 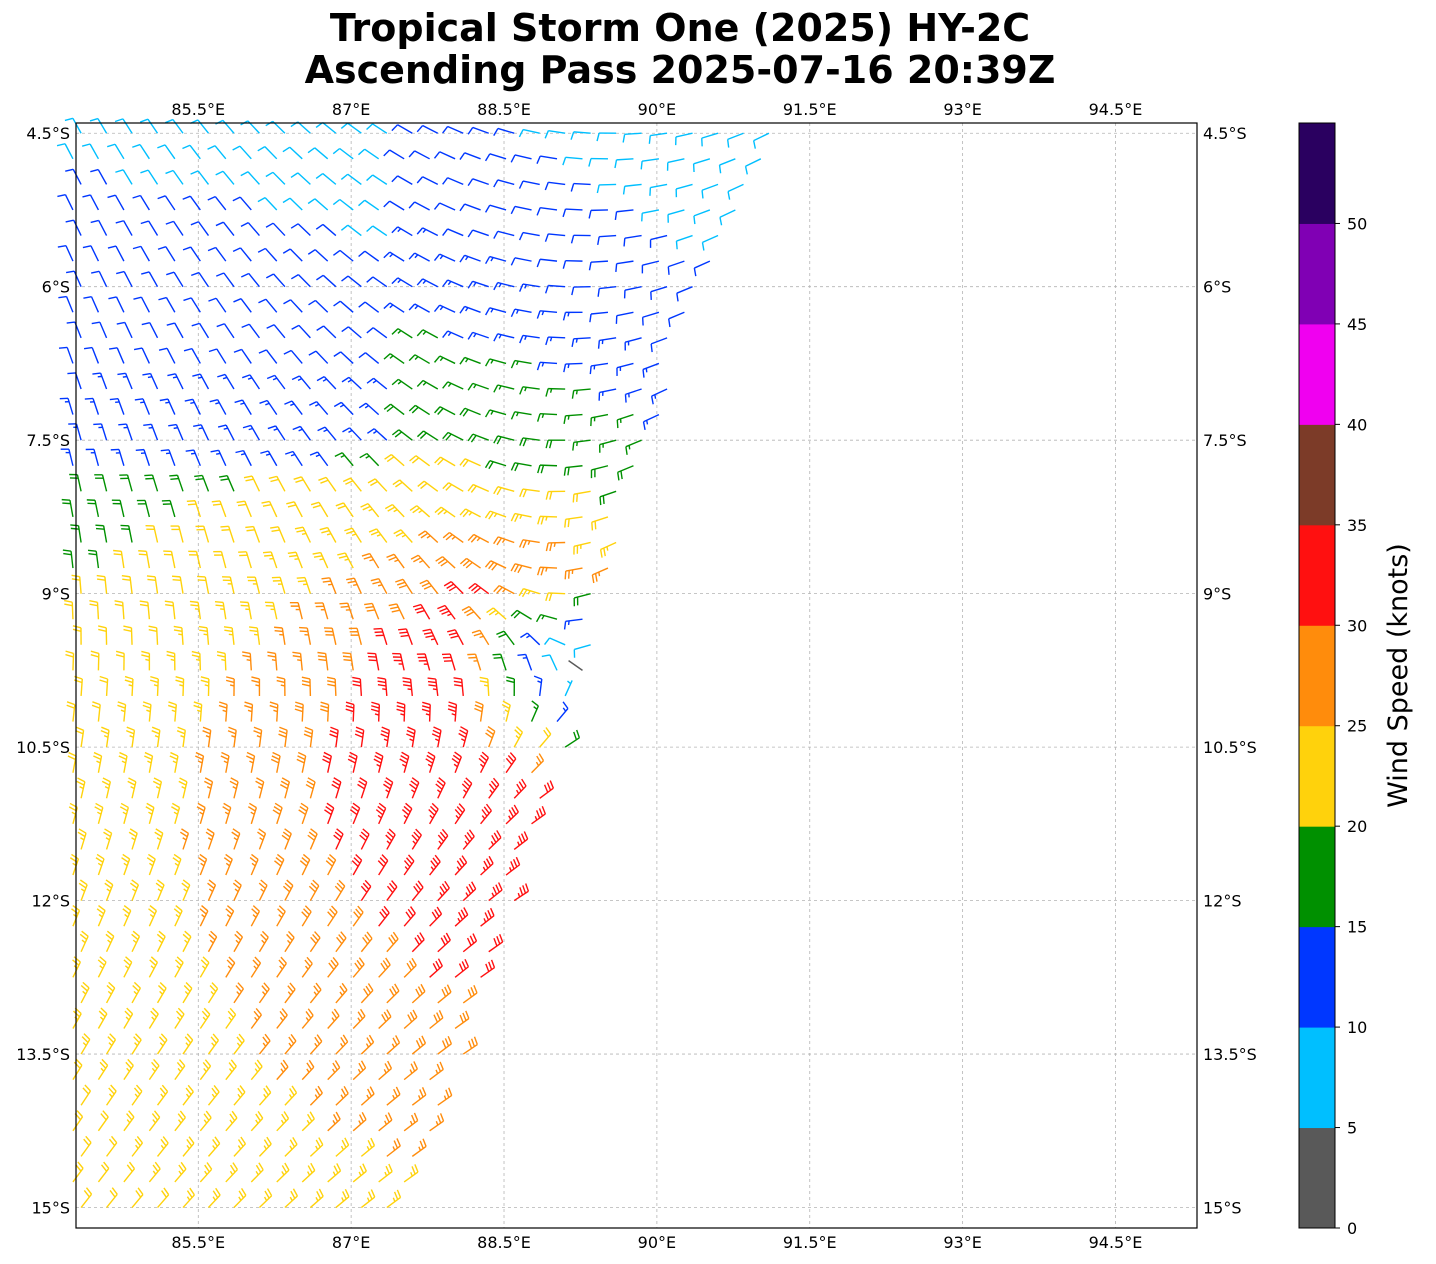 I want to click on colorbar-bin, so click(x=1317, y=274).